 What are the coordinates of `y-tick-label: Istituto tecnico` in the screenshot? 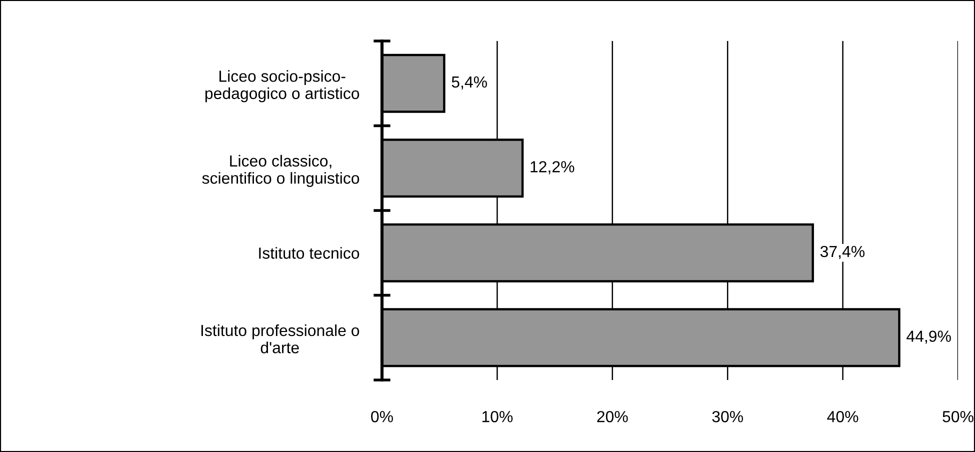 It's located at (309, 253).